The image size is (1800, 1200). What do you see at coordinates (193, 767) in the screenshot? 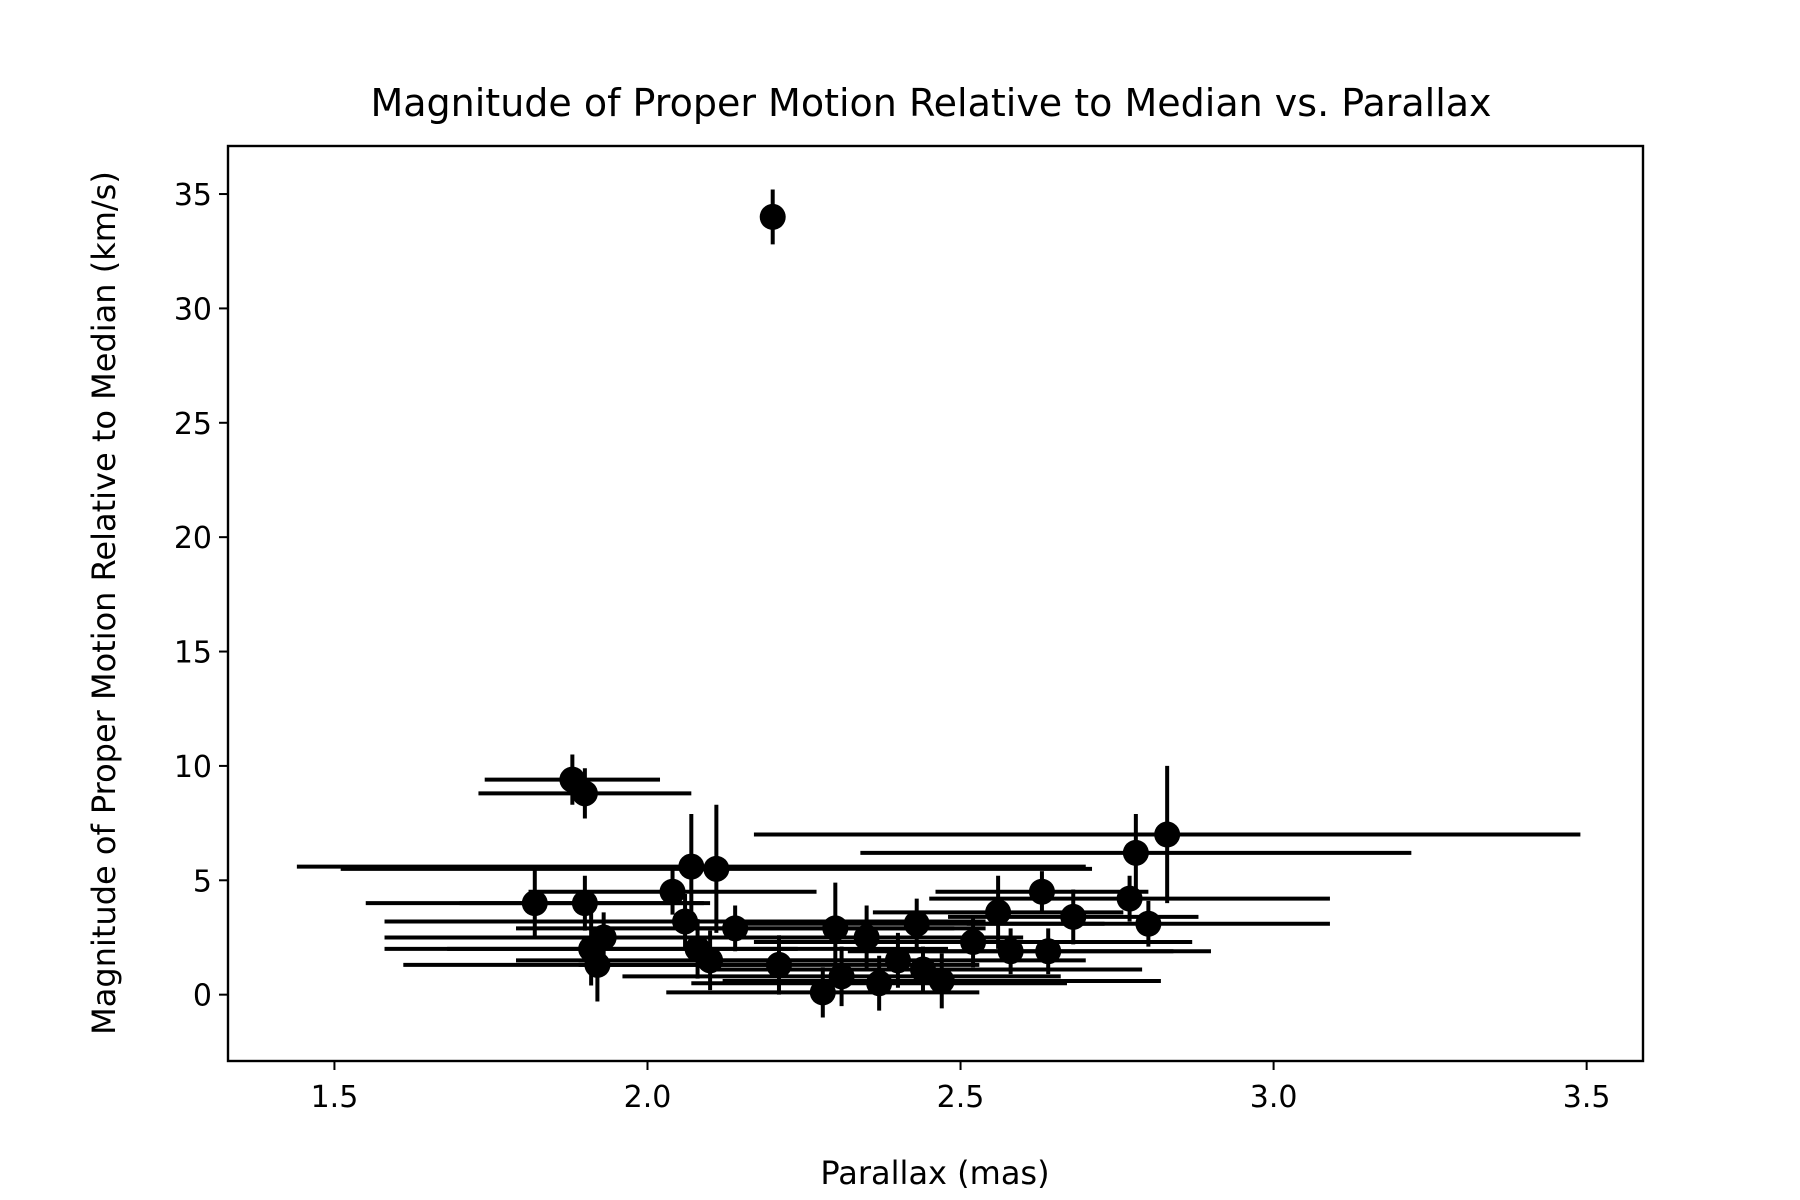
I see `y-tick-label: 10` at bounding box center [193, 767].